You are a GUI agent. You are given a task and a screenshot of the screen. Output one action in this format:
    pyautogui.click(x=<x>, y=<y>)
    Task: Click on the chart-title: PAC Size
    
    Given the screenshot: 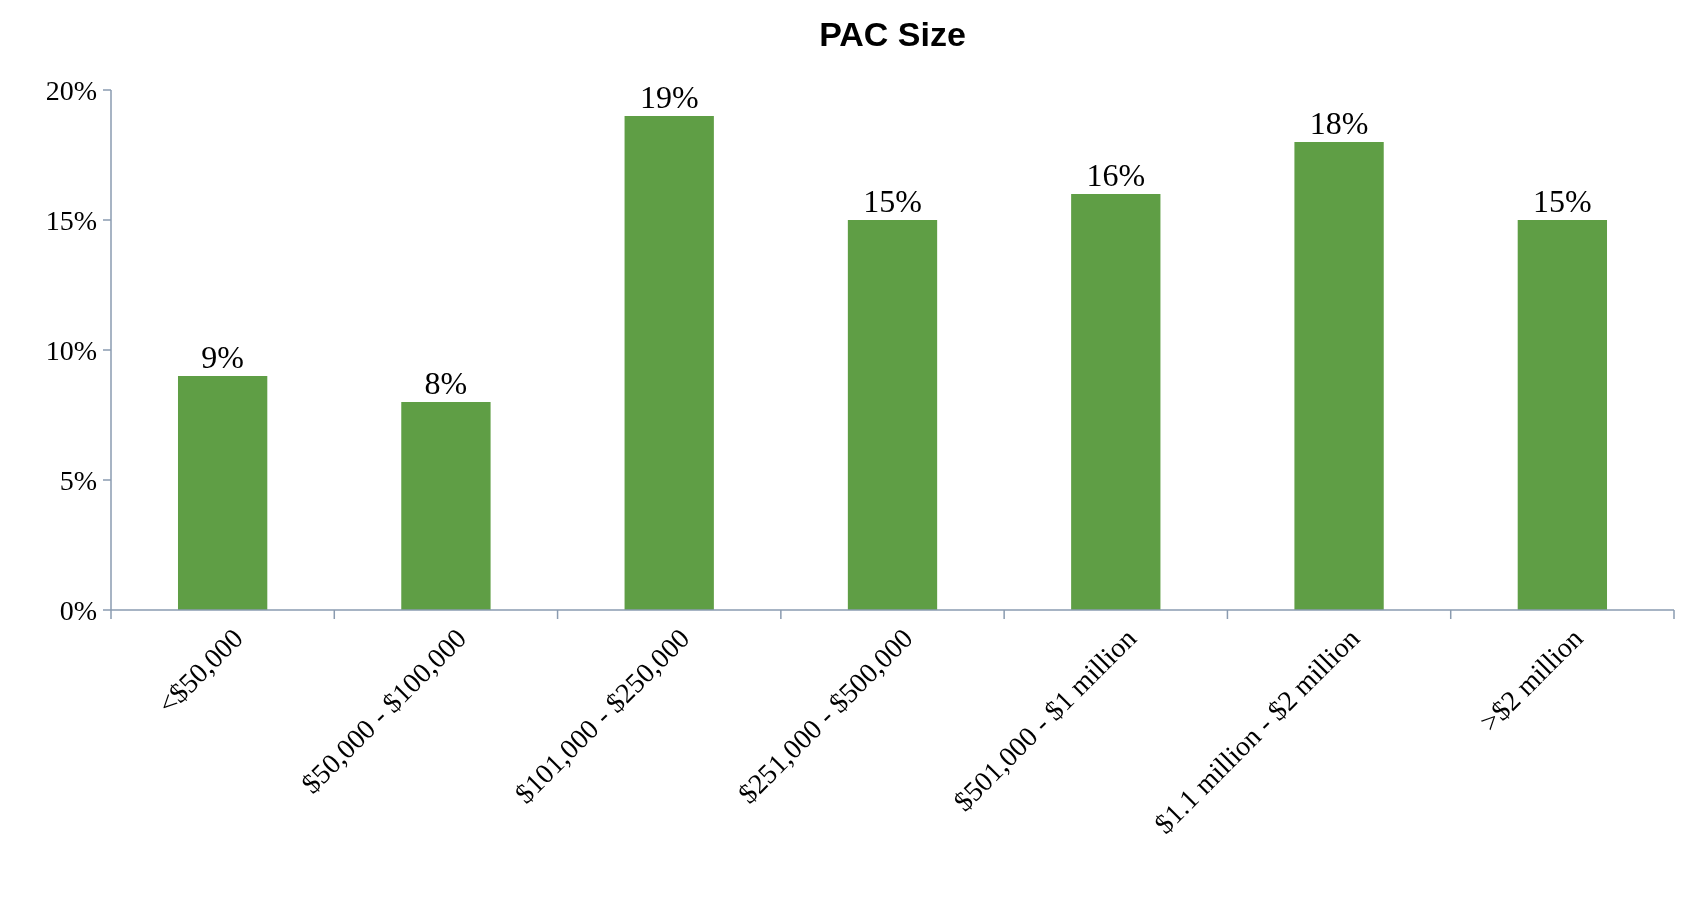 What is the action you would take?
    pyautogui.click(x=892, y=34)
    